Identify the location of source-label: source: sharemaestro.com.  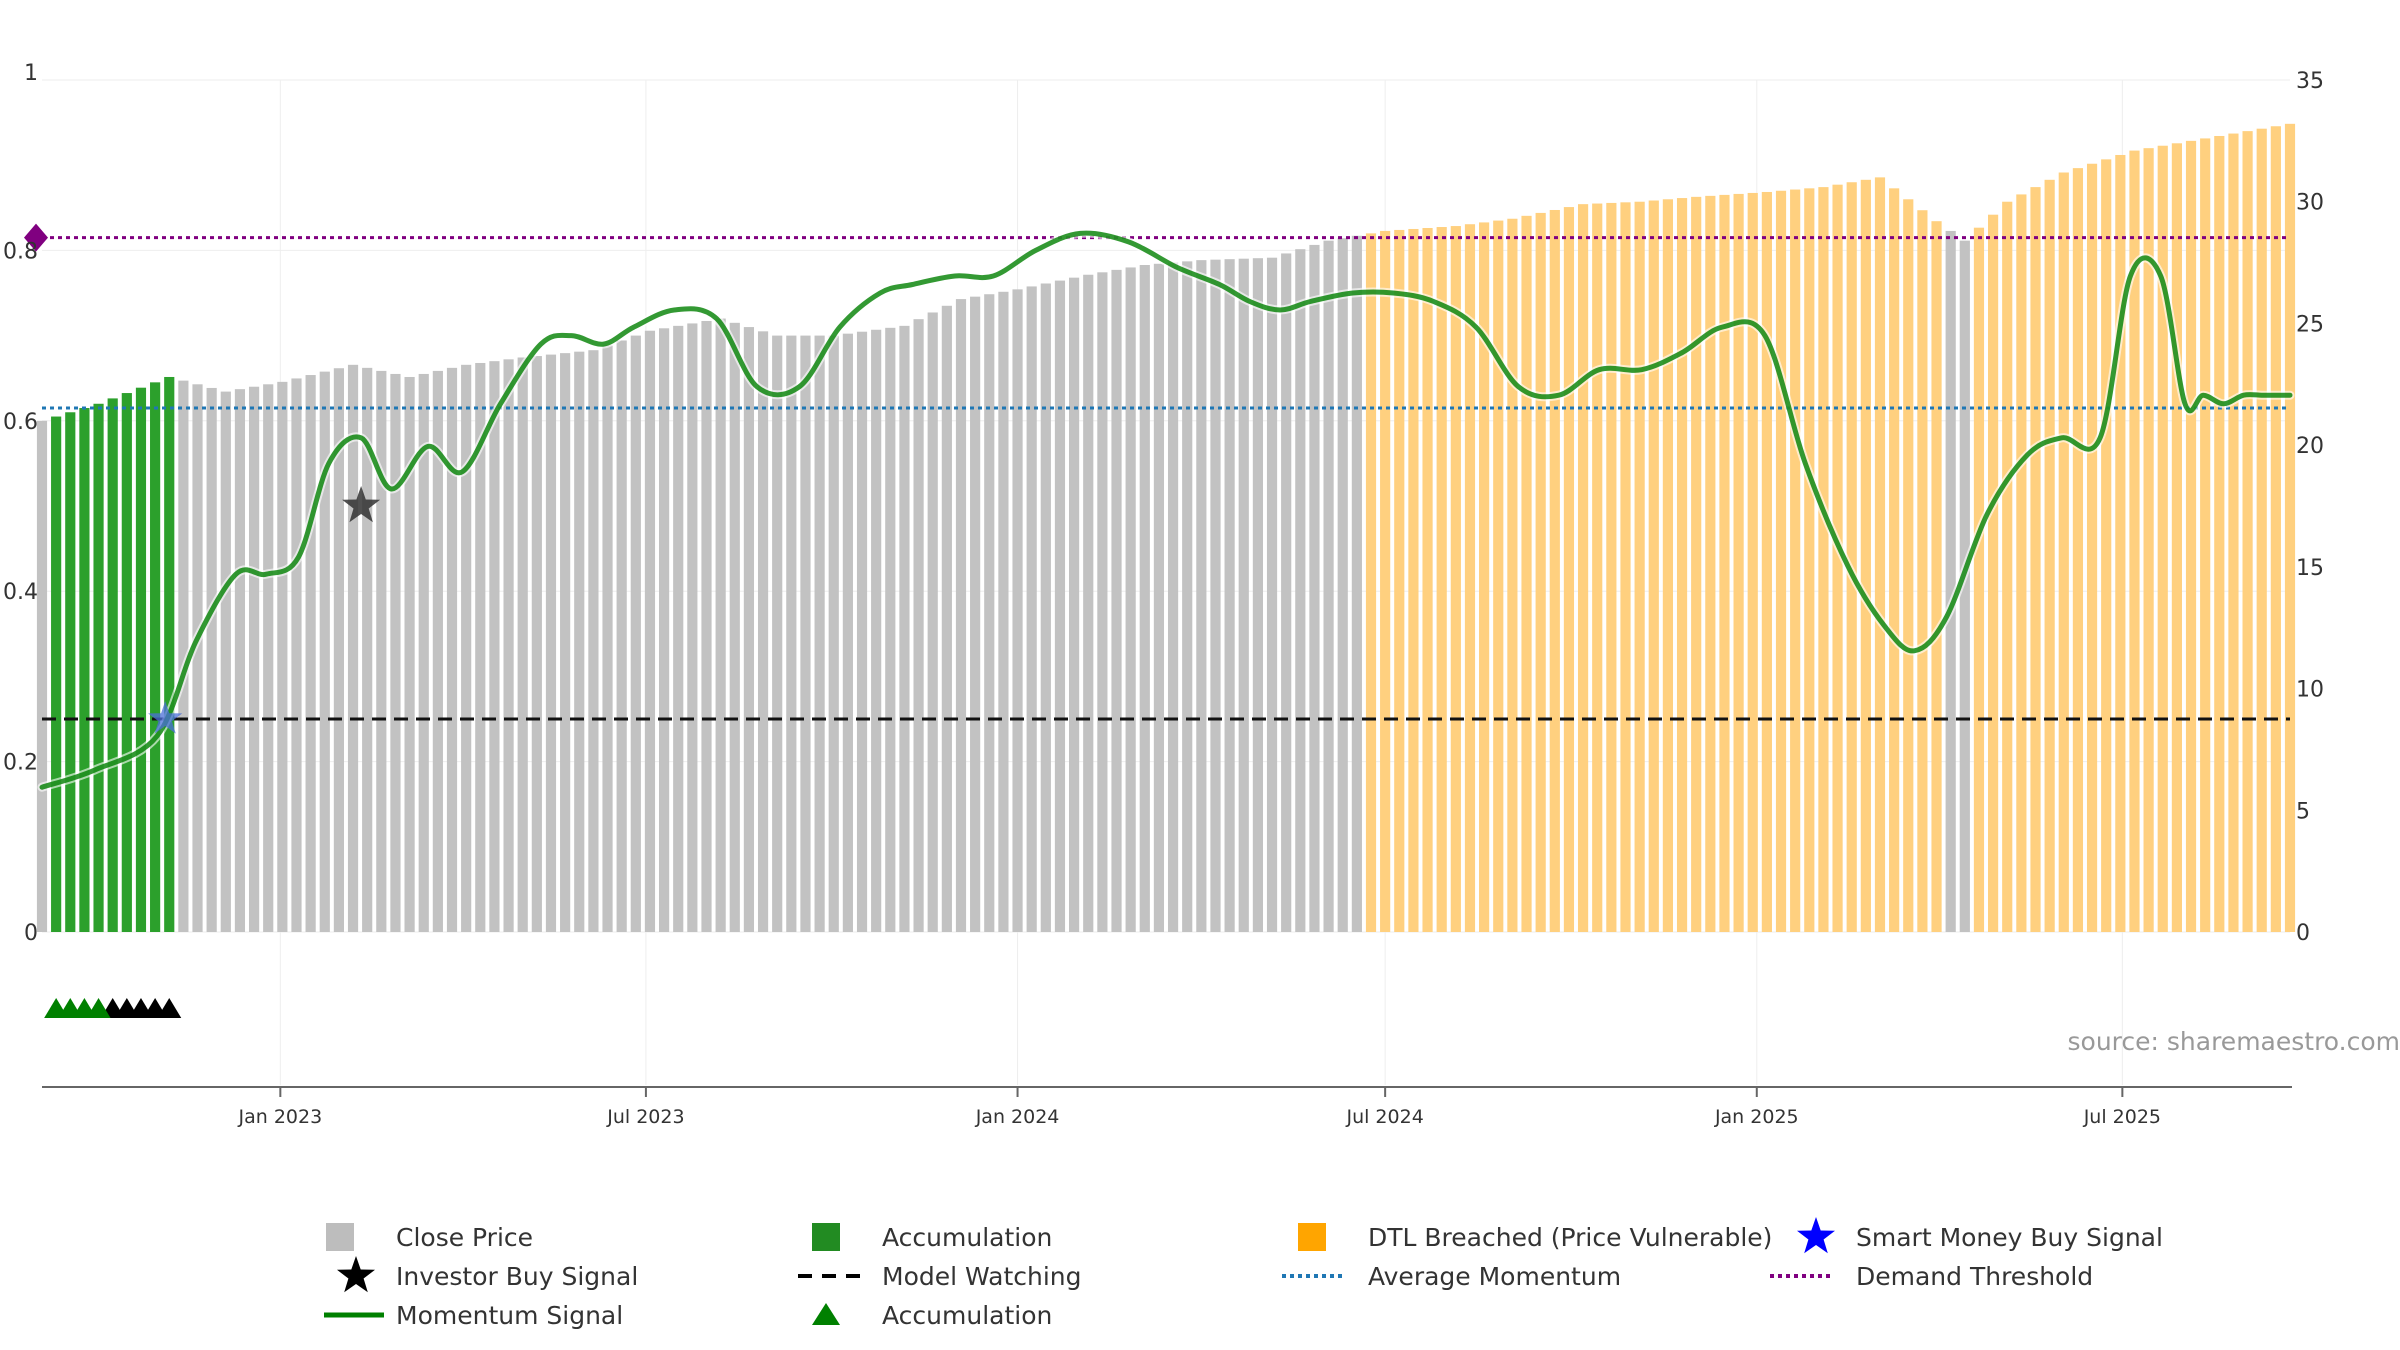
(2234, 1041).